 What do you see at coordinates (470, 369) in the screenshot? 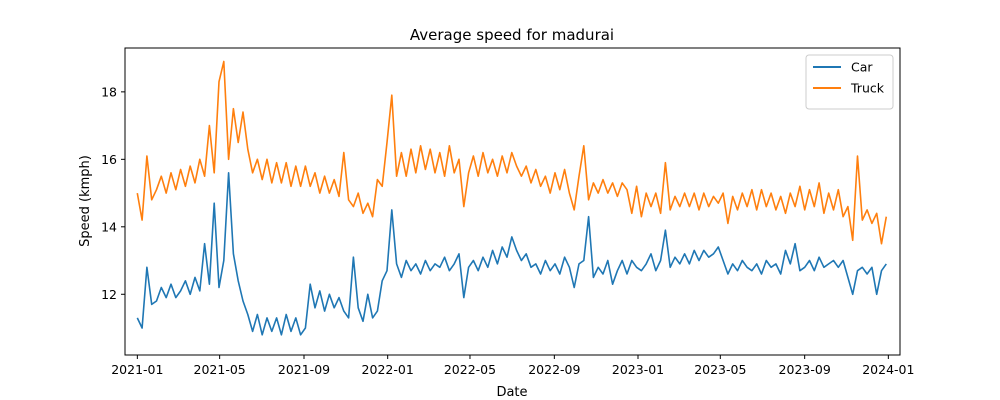
I see `x-tick-label: 2022-05` at bounding box center [470, 369].